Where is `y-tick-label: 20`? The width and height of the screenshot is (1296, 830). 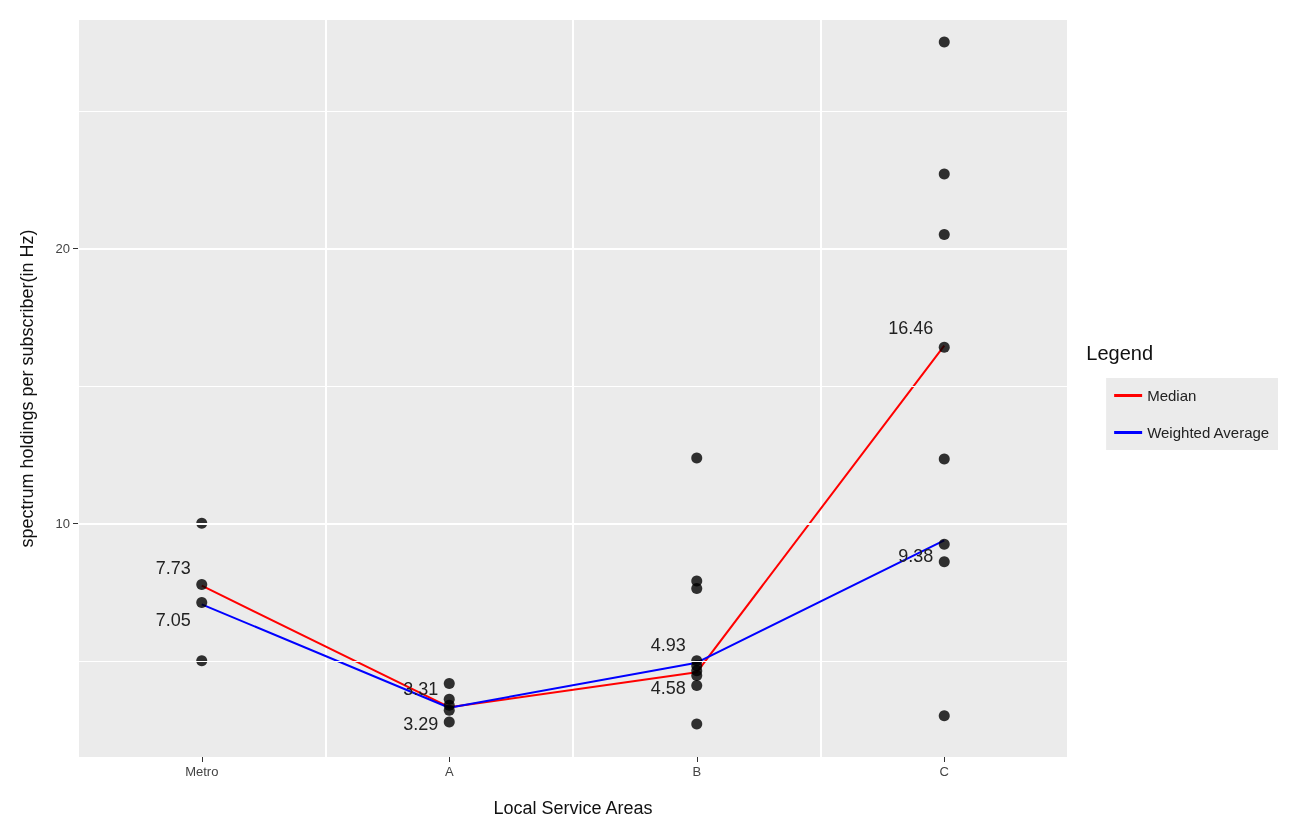
y-tick-label: 20 is located at coordinates (62, 248).